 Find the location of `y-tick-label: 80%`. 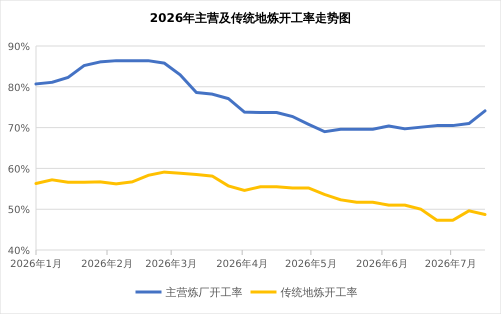

y-tick-label: 80% is located at coordinates (19, 88).